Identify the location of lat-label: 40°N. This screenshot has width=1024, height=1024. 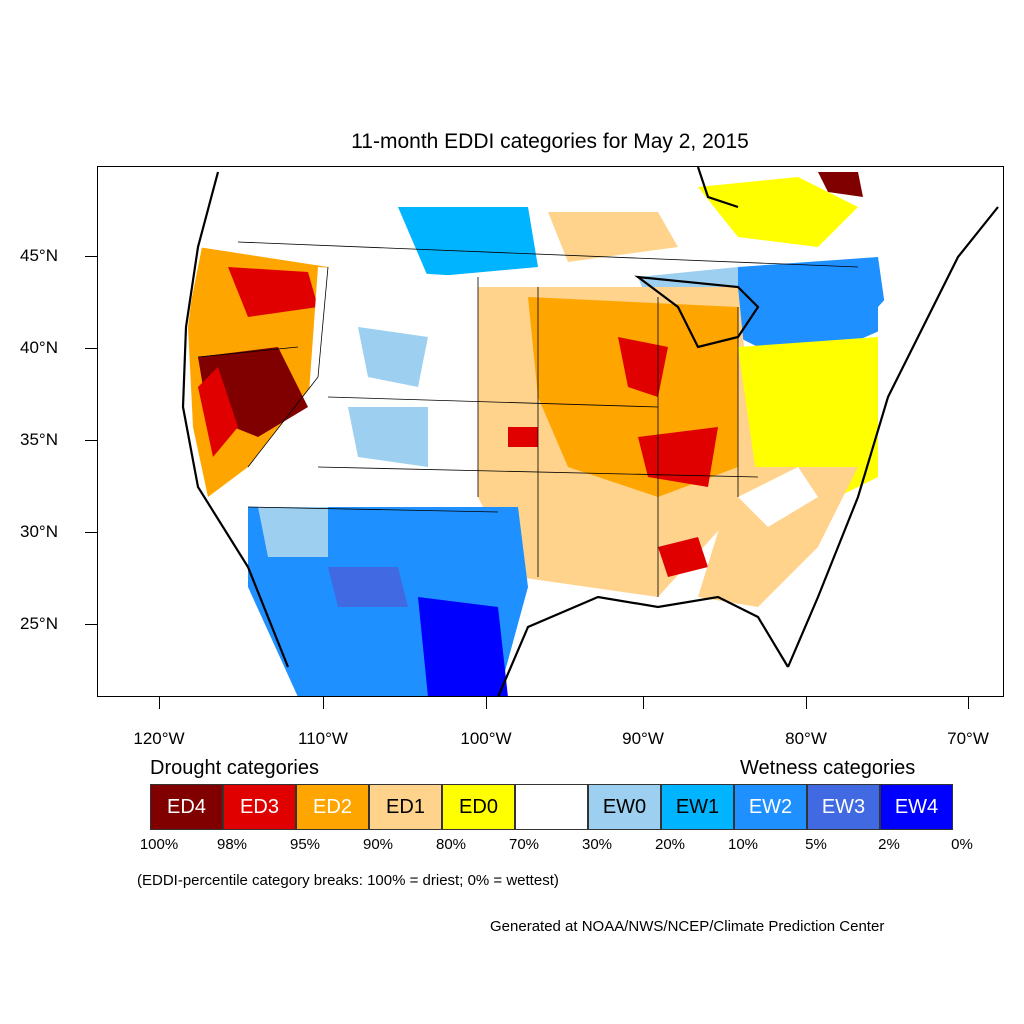
(39, 347).